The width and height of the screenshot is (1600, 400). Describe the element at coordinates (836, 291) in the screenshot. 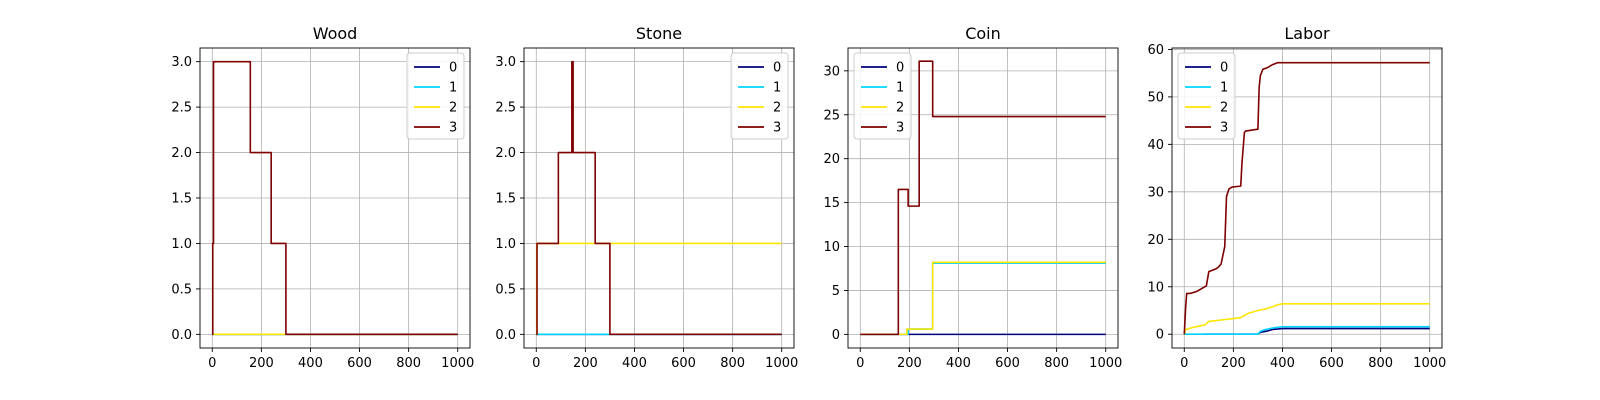

I see `y-tick-label: 5` at that location.